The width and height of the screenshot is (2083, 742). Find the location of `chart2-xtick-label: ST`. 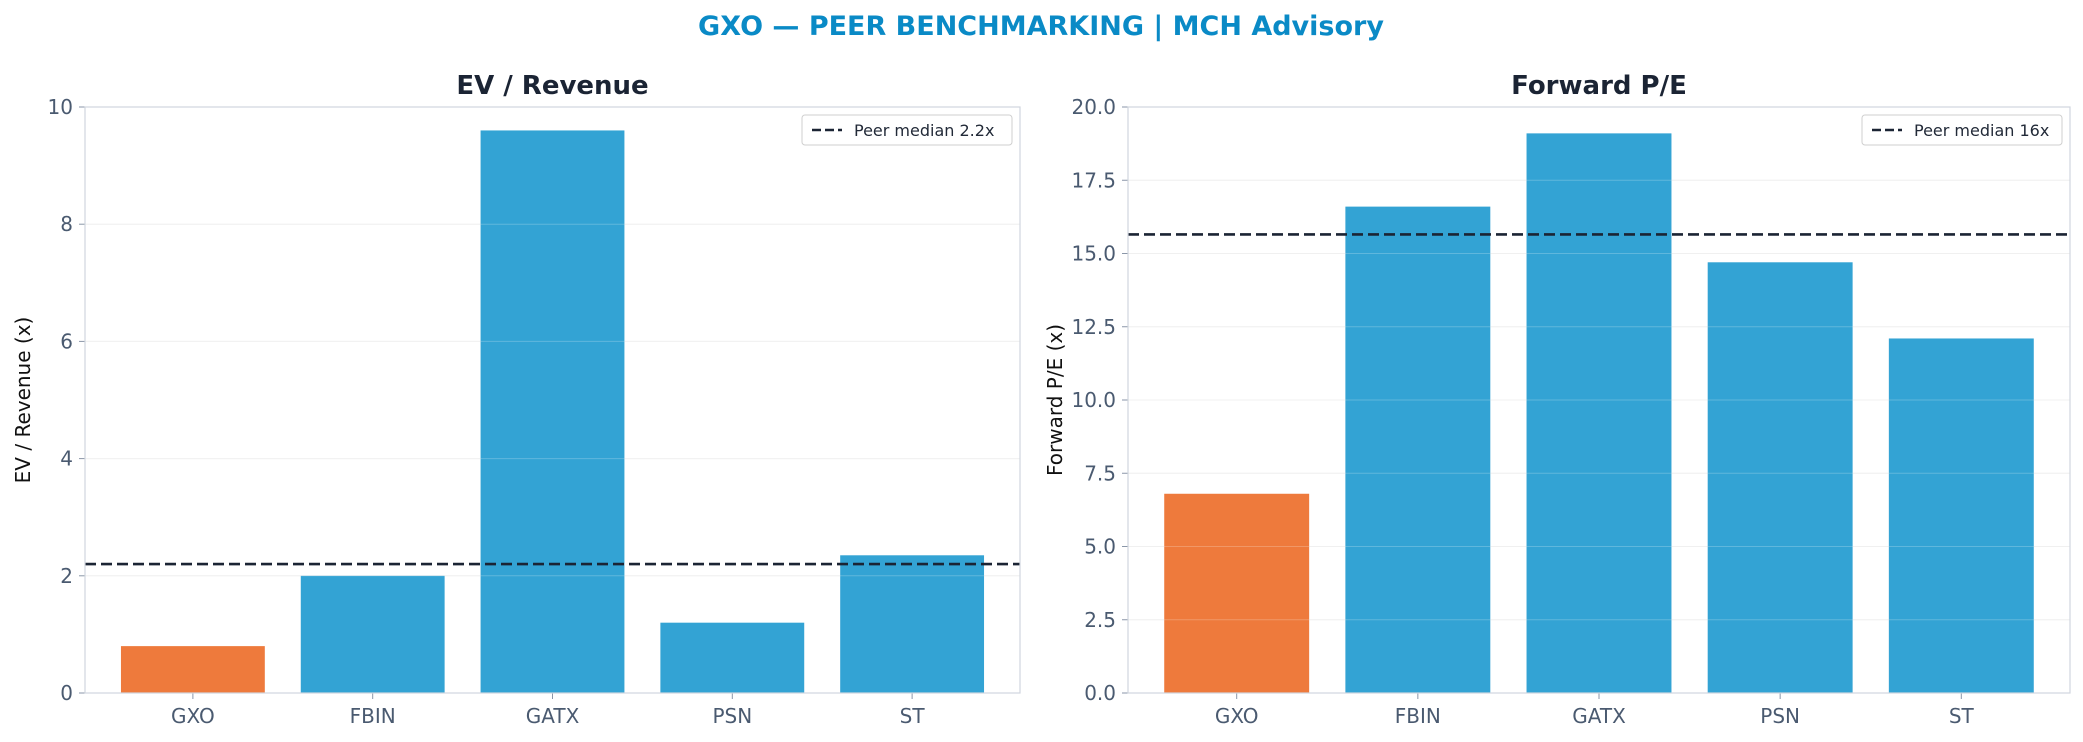

chart2-xtick-label: ST is located at coordinates (1962, 716).